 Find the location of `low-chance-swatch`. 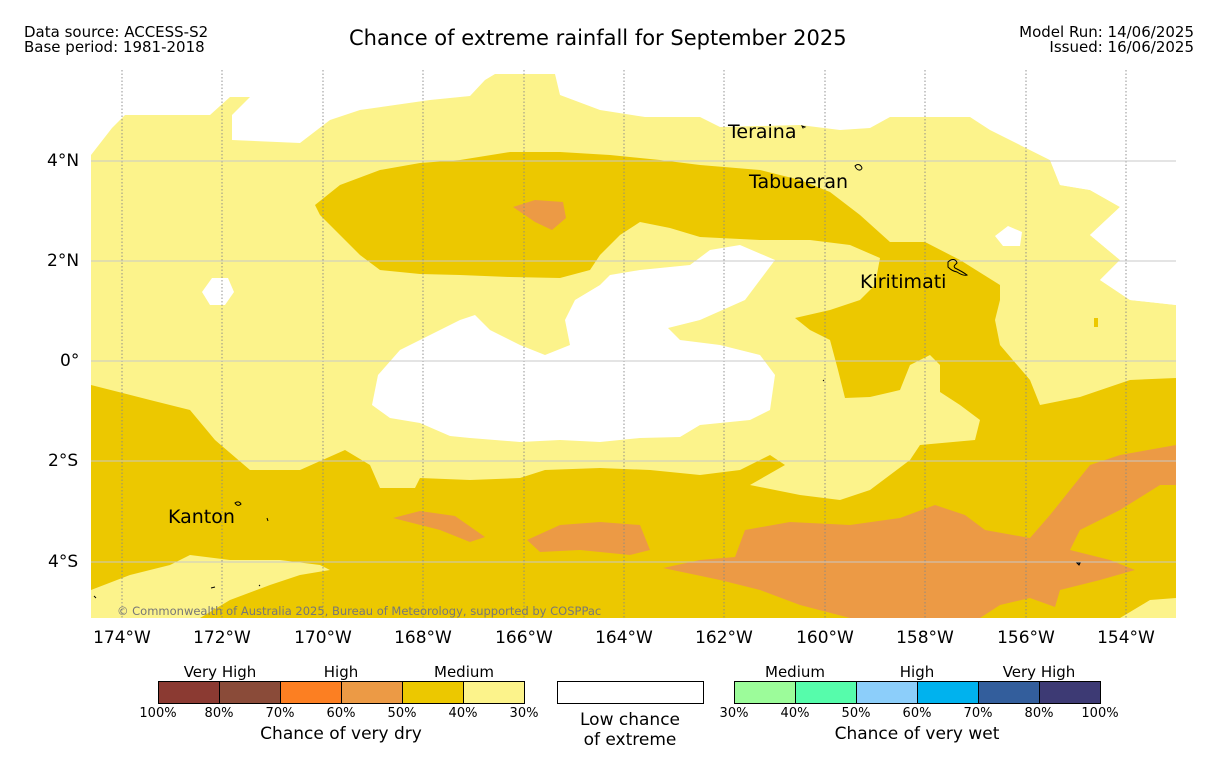

low-chance-swatch is located at coordinates (630, 692).